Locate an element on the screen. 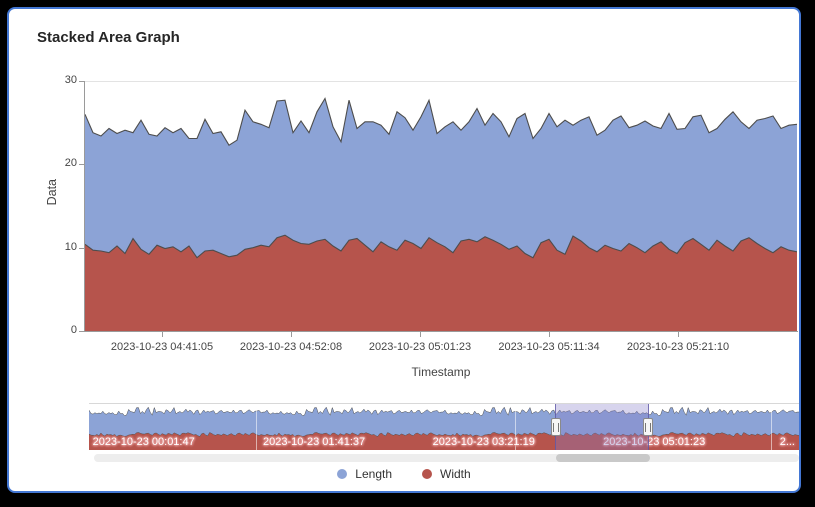 The width and height of the screenshot is (815, 507). legend-item-width: Width is located at coordinates (446, 474).